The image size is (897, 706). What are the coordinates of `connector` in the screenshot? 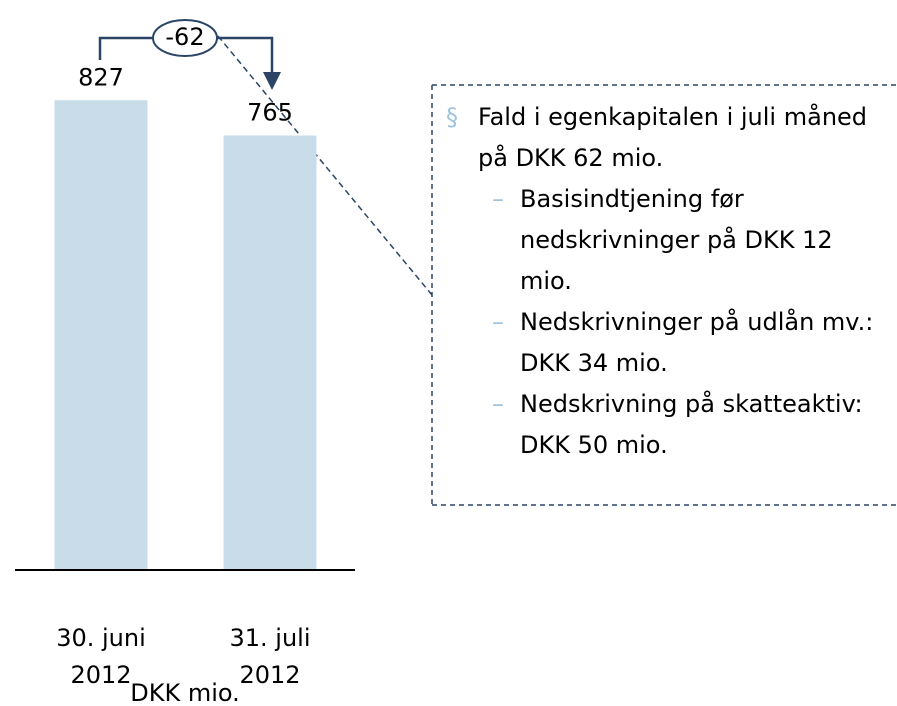 It's located at (325, 165).